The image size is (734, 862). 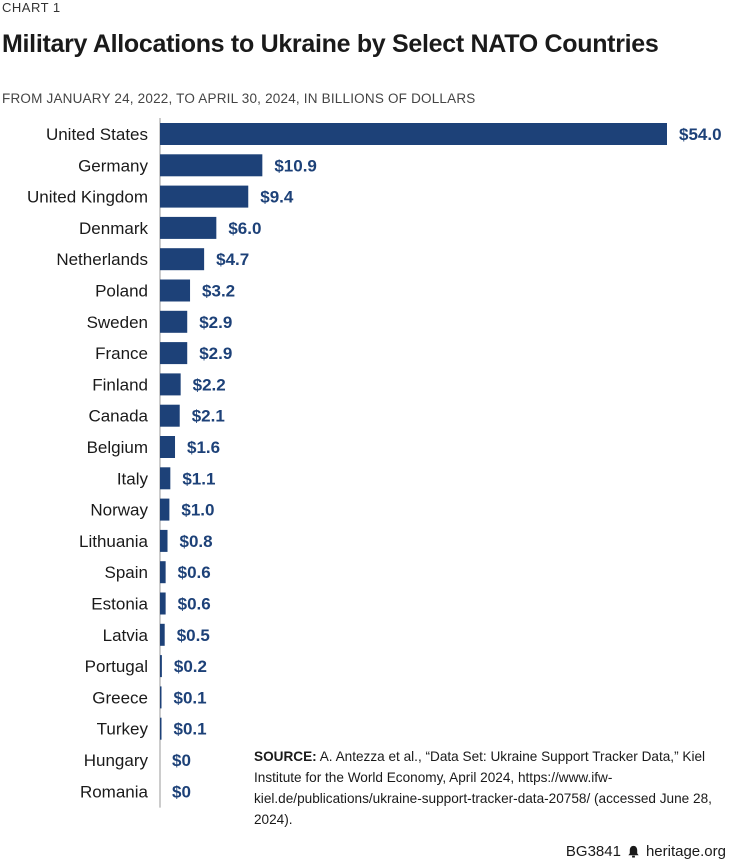 What do you see at coordinates (208, 416) in the screenshot?
I see `value-label-canada: $2.1` at bounding box center [208, 416].